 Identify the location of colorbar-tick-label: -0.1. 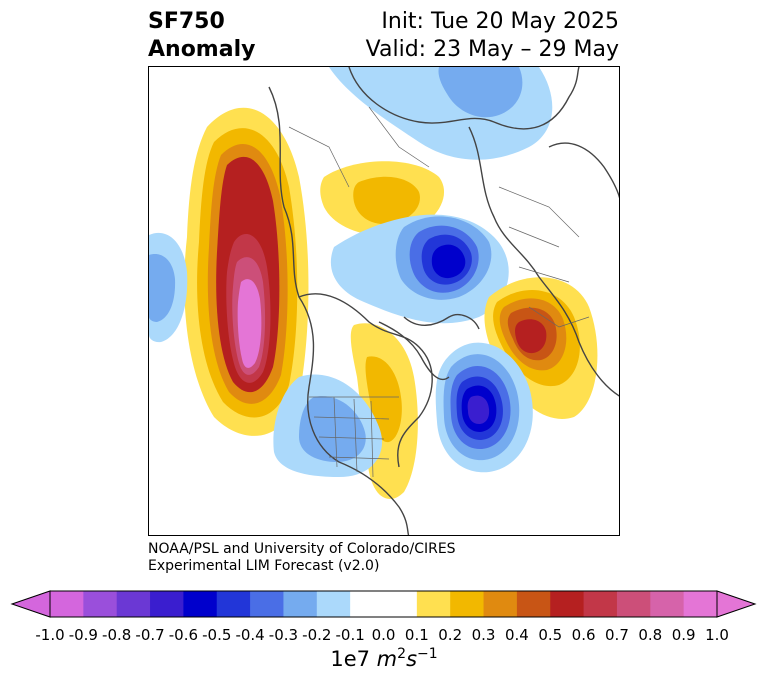
(350, 635).